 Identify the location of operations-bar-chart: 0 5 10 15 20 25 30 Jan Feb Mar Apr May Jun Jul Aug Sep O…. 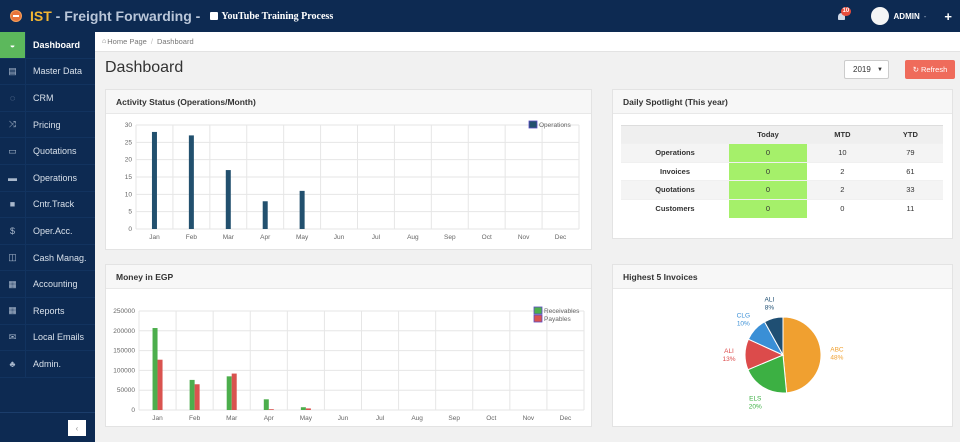
(352, 180).